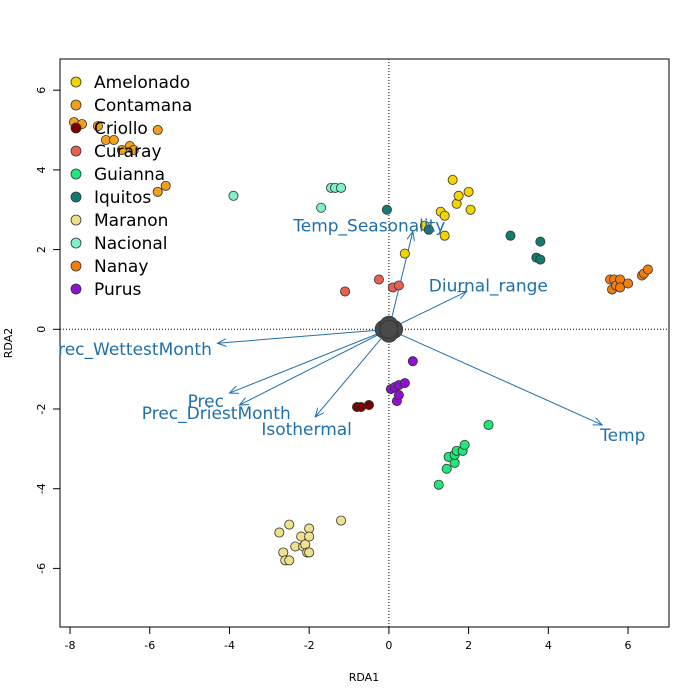 This screenshot has width=700, height=700. I want to click on arrow-diurnal-range, so click(427, 310).